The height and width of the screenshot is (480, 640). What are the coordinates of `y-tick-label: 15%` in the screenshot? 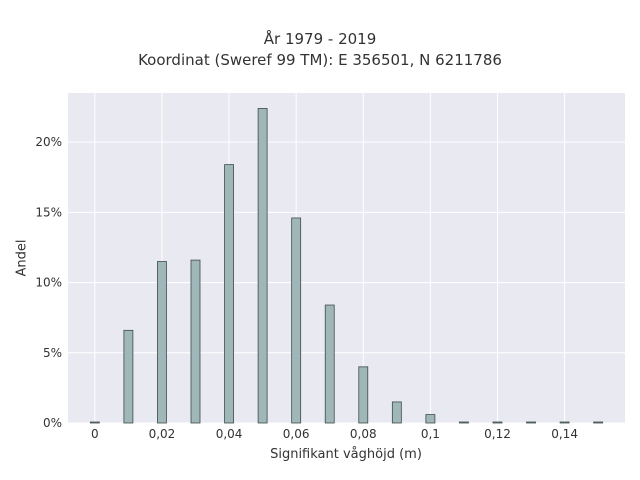 It's located at (48, 212).